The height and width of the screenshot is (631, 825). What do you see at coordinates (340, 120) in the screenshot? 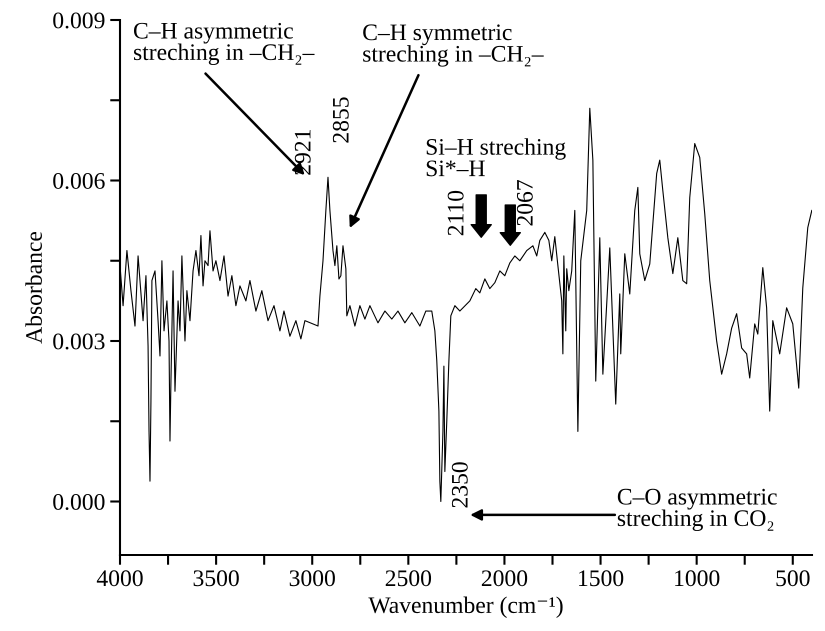
I see `annotation: 2855` at bounding box center [340, 120].